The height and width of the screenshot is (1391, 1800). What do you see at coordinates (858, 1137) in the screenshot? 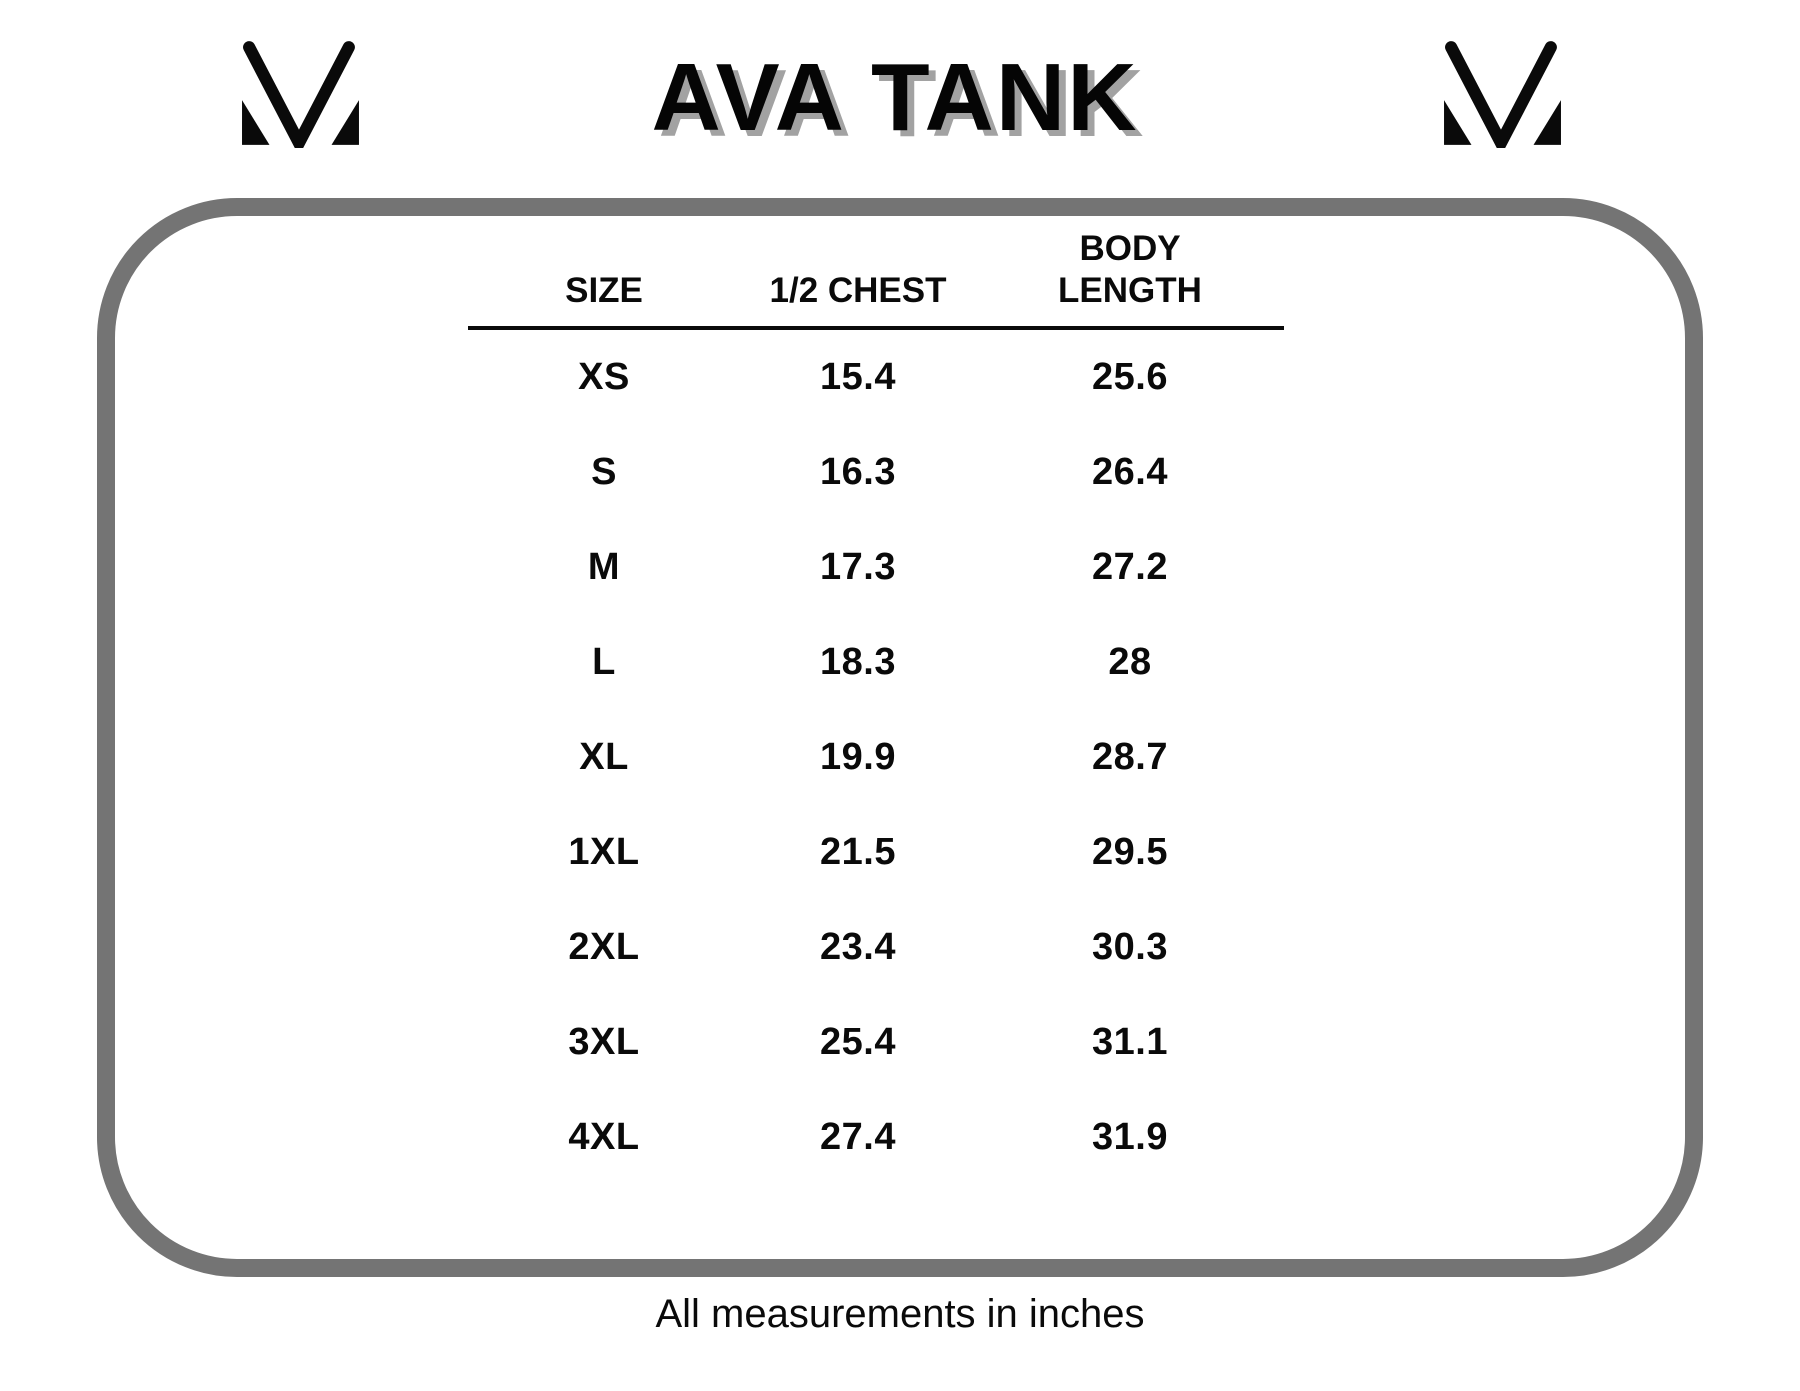
I see `half-chest-cell: 27.4` at bounding box center [858, 1137].